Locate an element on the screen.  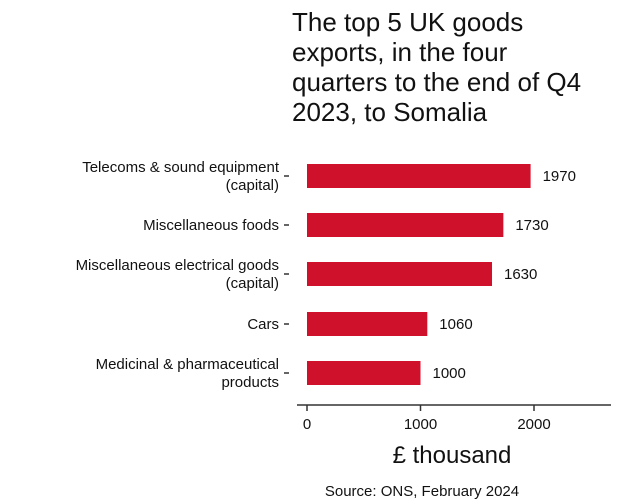
x-tick-label: 2000 is located at coordinates (533, 424).